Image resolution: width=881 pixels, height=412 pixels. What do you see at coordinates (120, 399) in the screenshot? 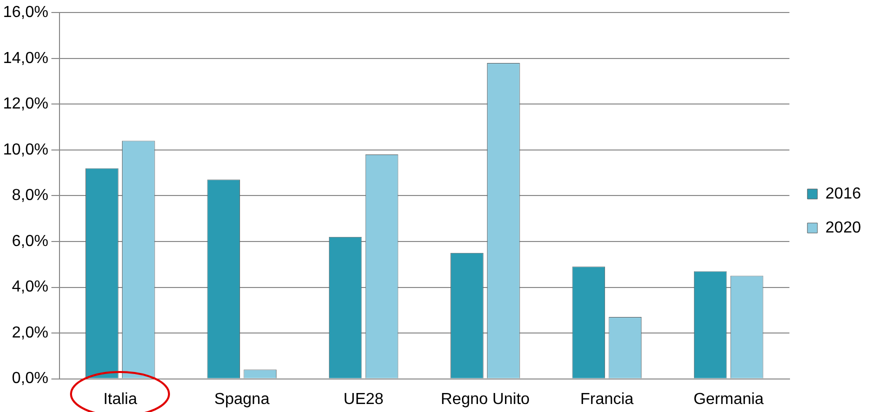
I see `x-tick-label: Italia` at bounding box center [120, 399].